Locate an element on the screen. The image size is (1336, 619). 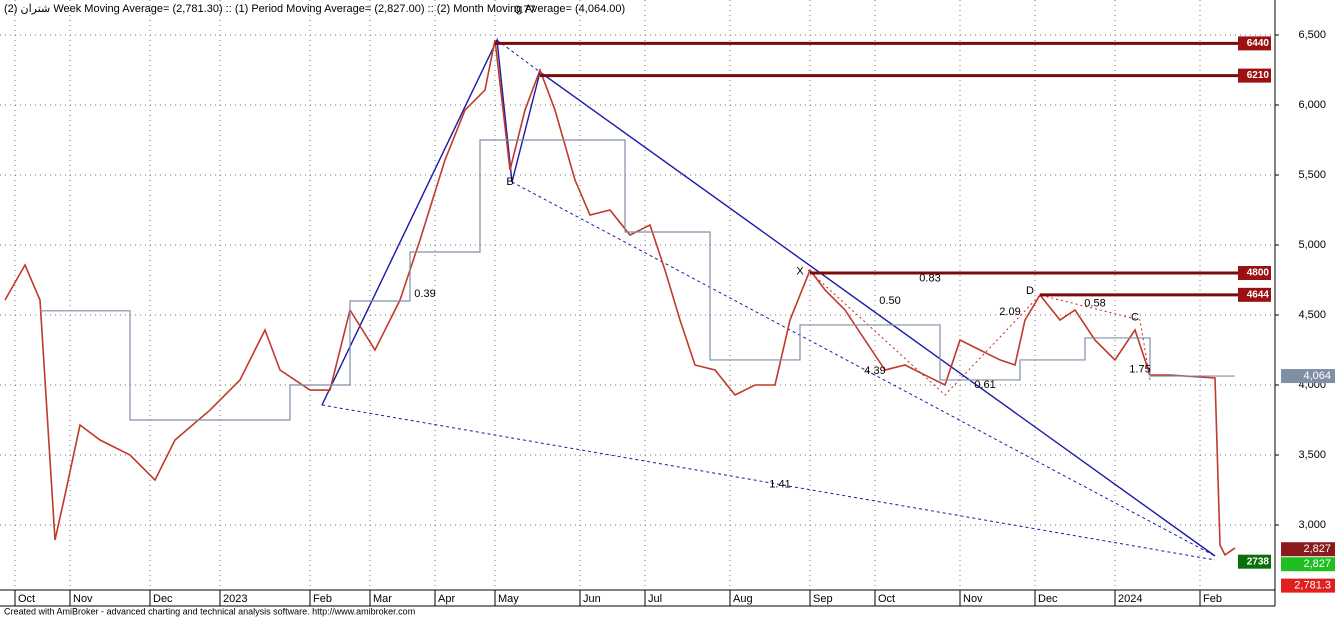
value-label: 2,781.3 is located at coordinates (1312, 586).